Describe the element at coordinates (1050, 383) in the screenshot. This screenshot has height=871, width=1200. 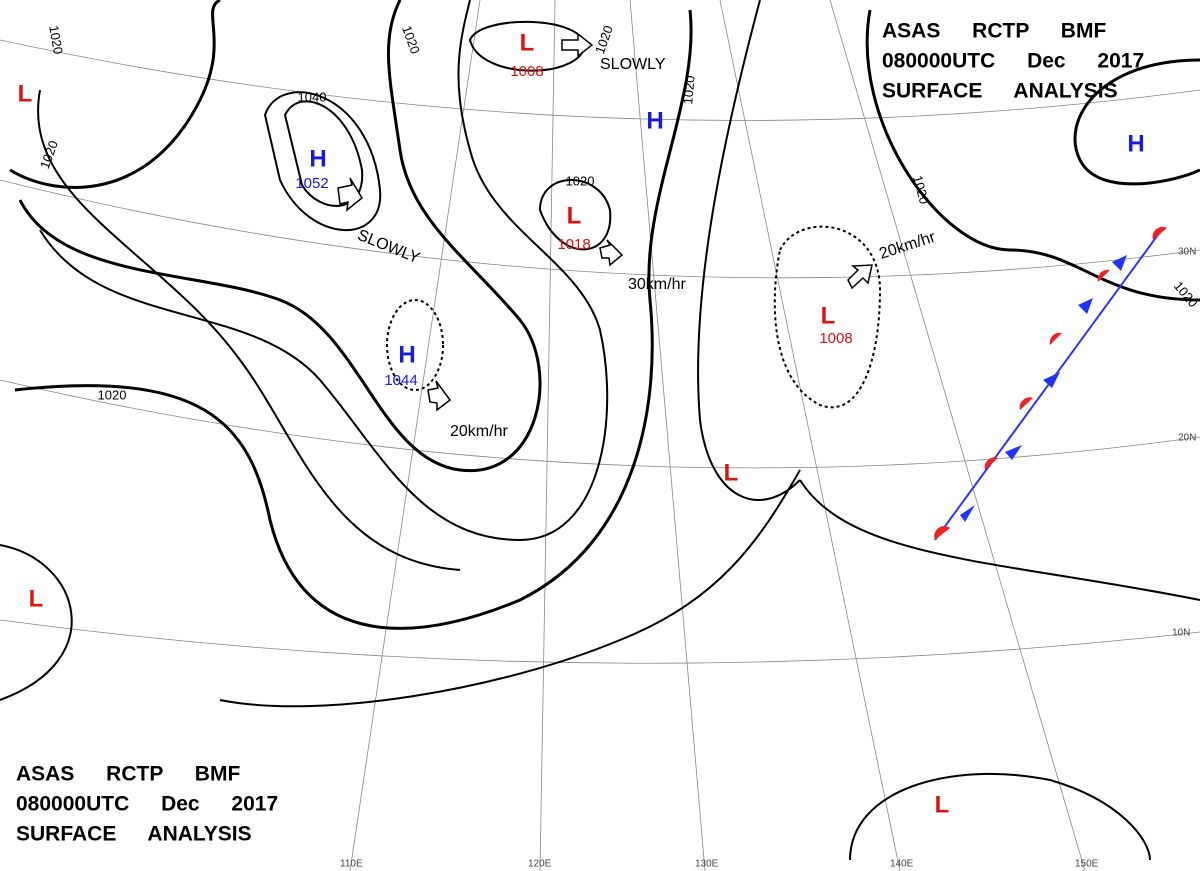
I see `stationary-front` at that location.